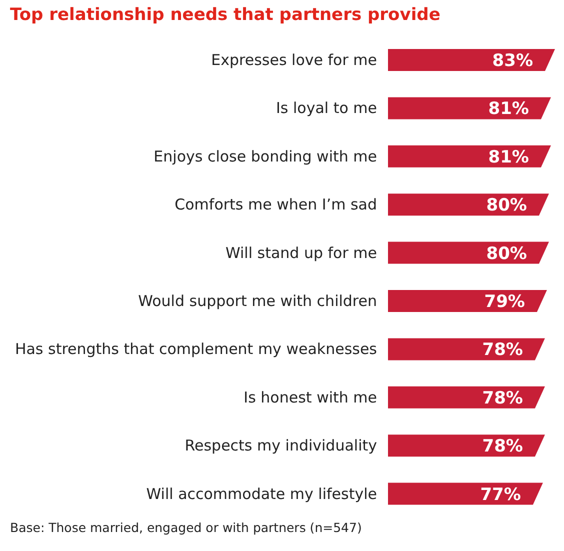 The width and height of the screenshot is (564, 551). What do you see at coordinates (265, 156) in the screenshot?
I see `y-tick-label: Enjoys close bonding with me` at bounding box center [265, 156].